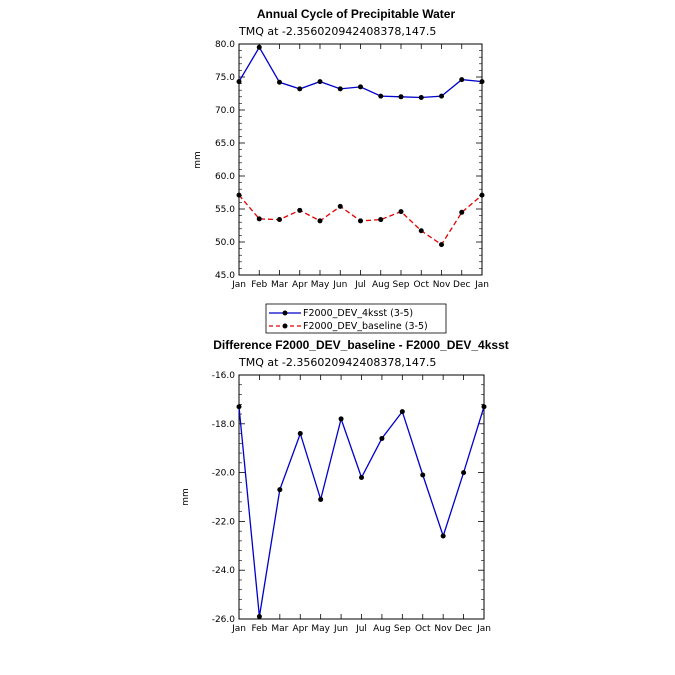  I want to click on bottom-series-group, so click(361, 512).